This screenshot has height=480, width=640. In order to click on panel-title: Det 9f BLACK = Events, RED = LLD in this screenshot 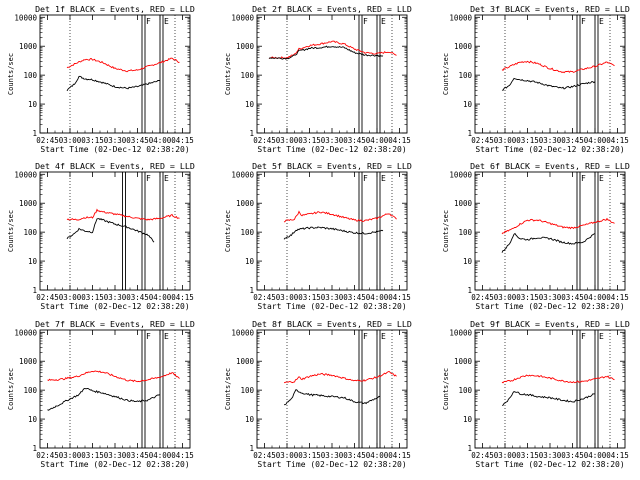, I will do `click(550, 324)`.